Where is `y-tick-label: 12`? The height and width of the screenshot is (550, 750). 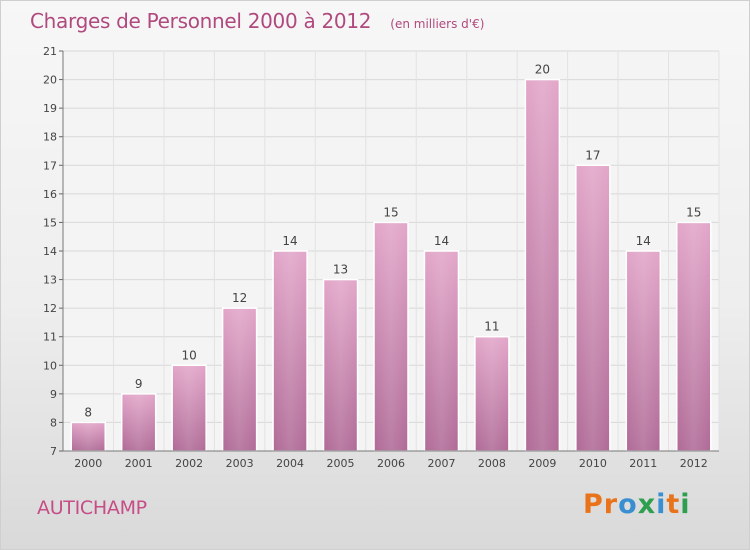 y-tick-label: 12 is located at coordinates (50, 308).